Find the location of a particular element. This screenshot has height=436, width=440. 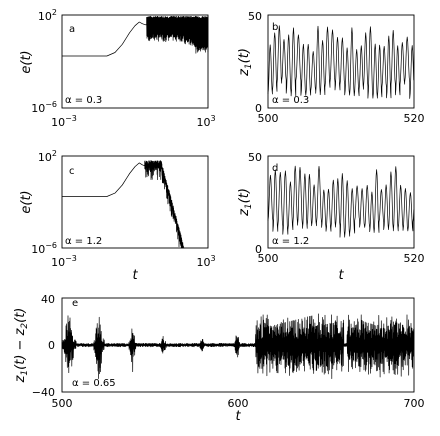

panel-e-ytick-40: 40 is located at coordinates (48, 299).